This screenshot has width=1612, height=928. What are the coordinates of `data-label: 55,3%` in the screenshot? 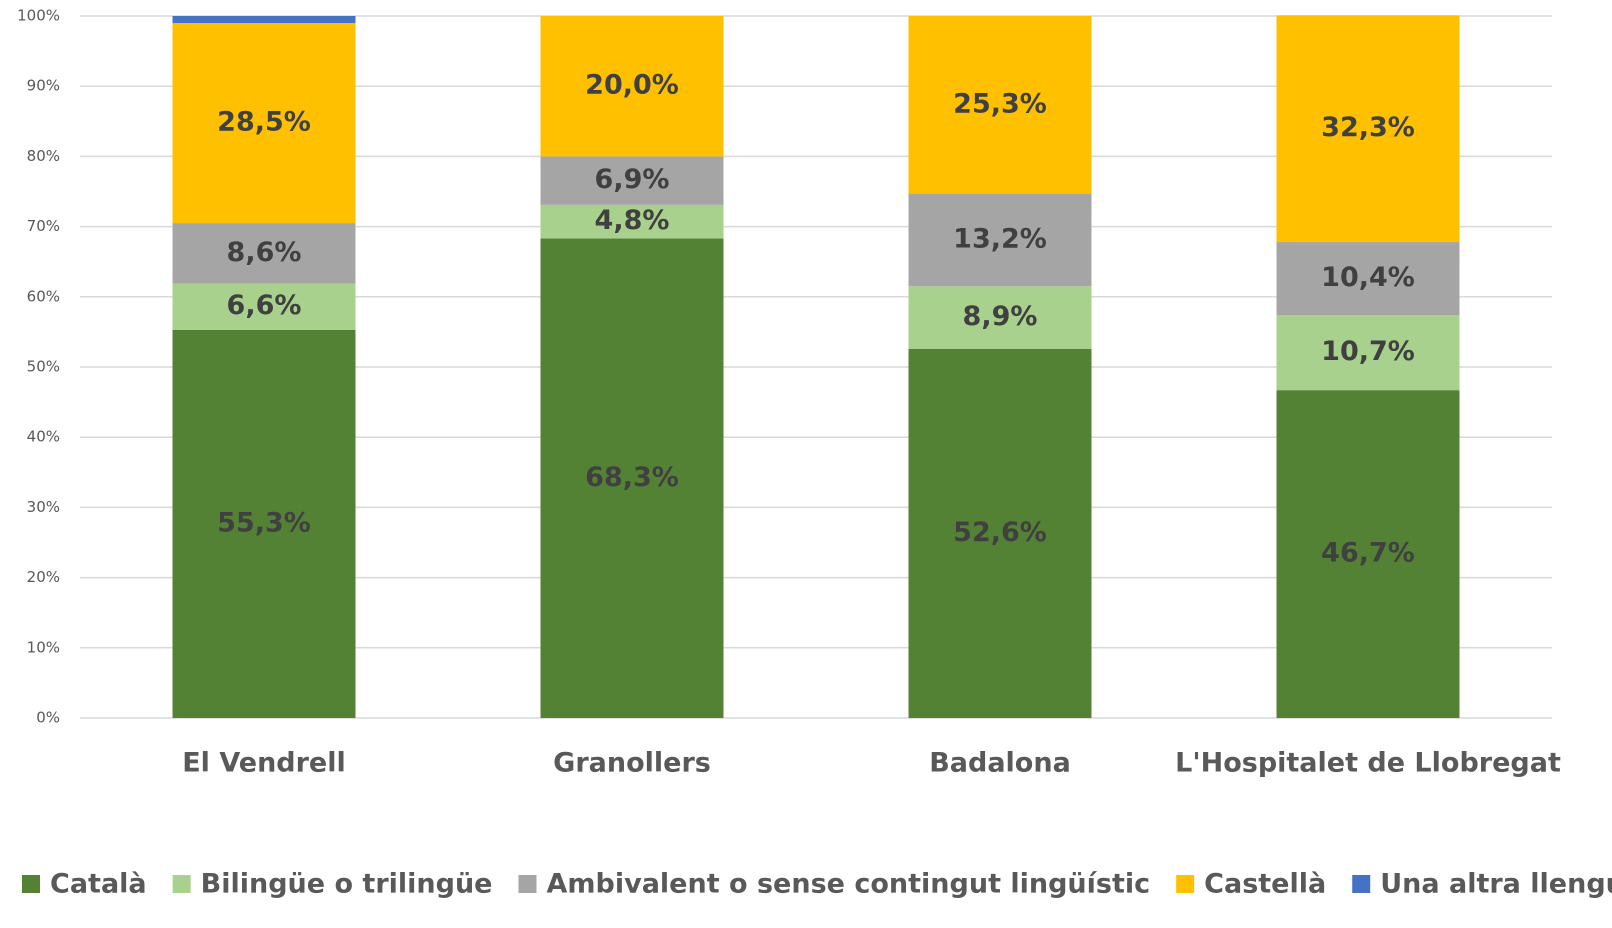 It's located at (264, 522).